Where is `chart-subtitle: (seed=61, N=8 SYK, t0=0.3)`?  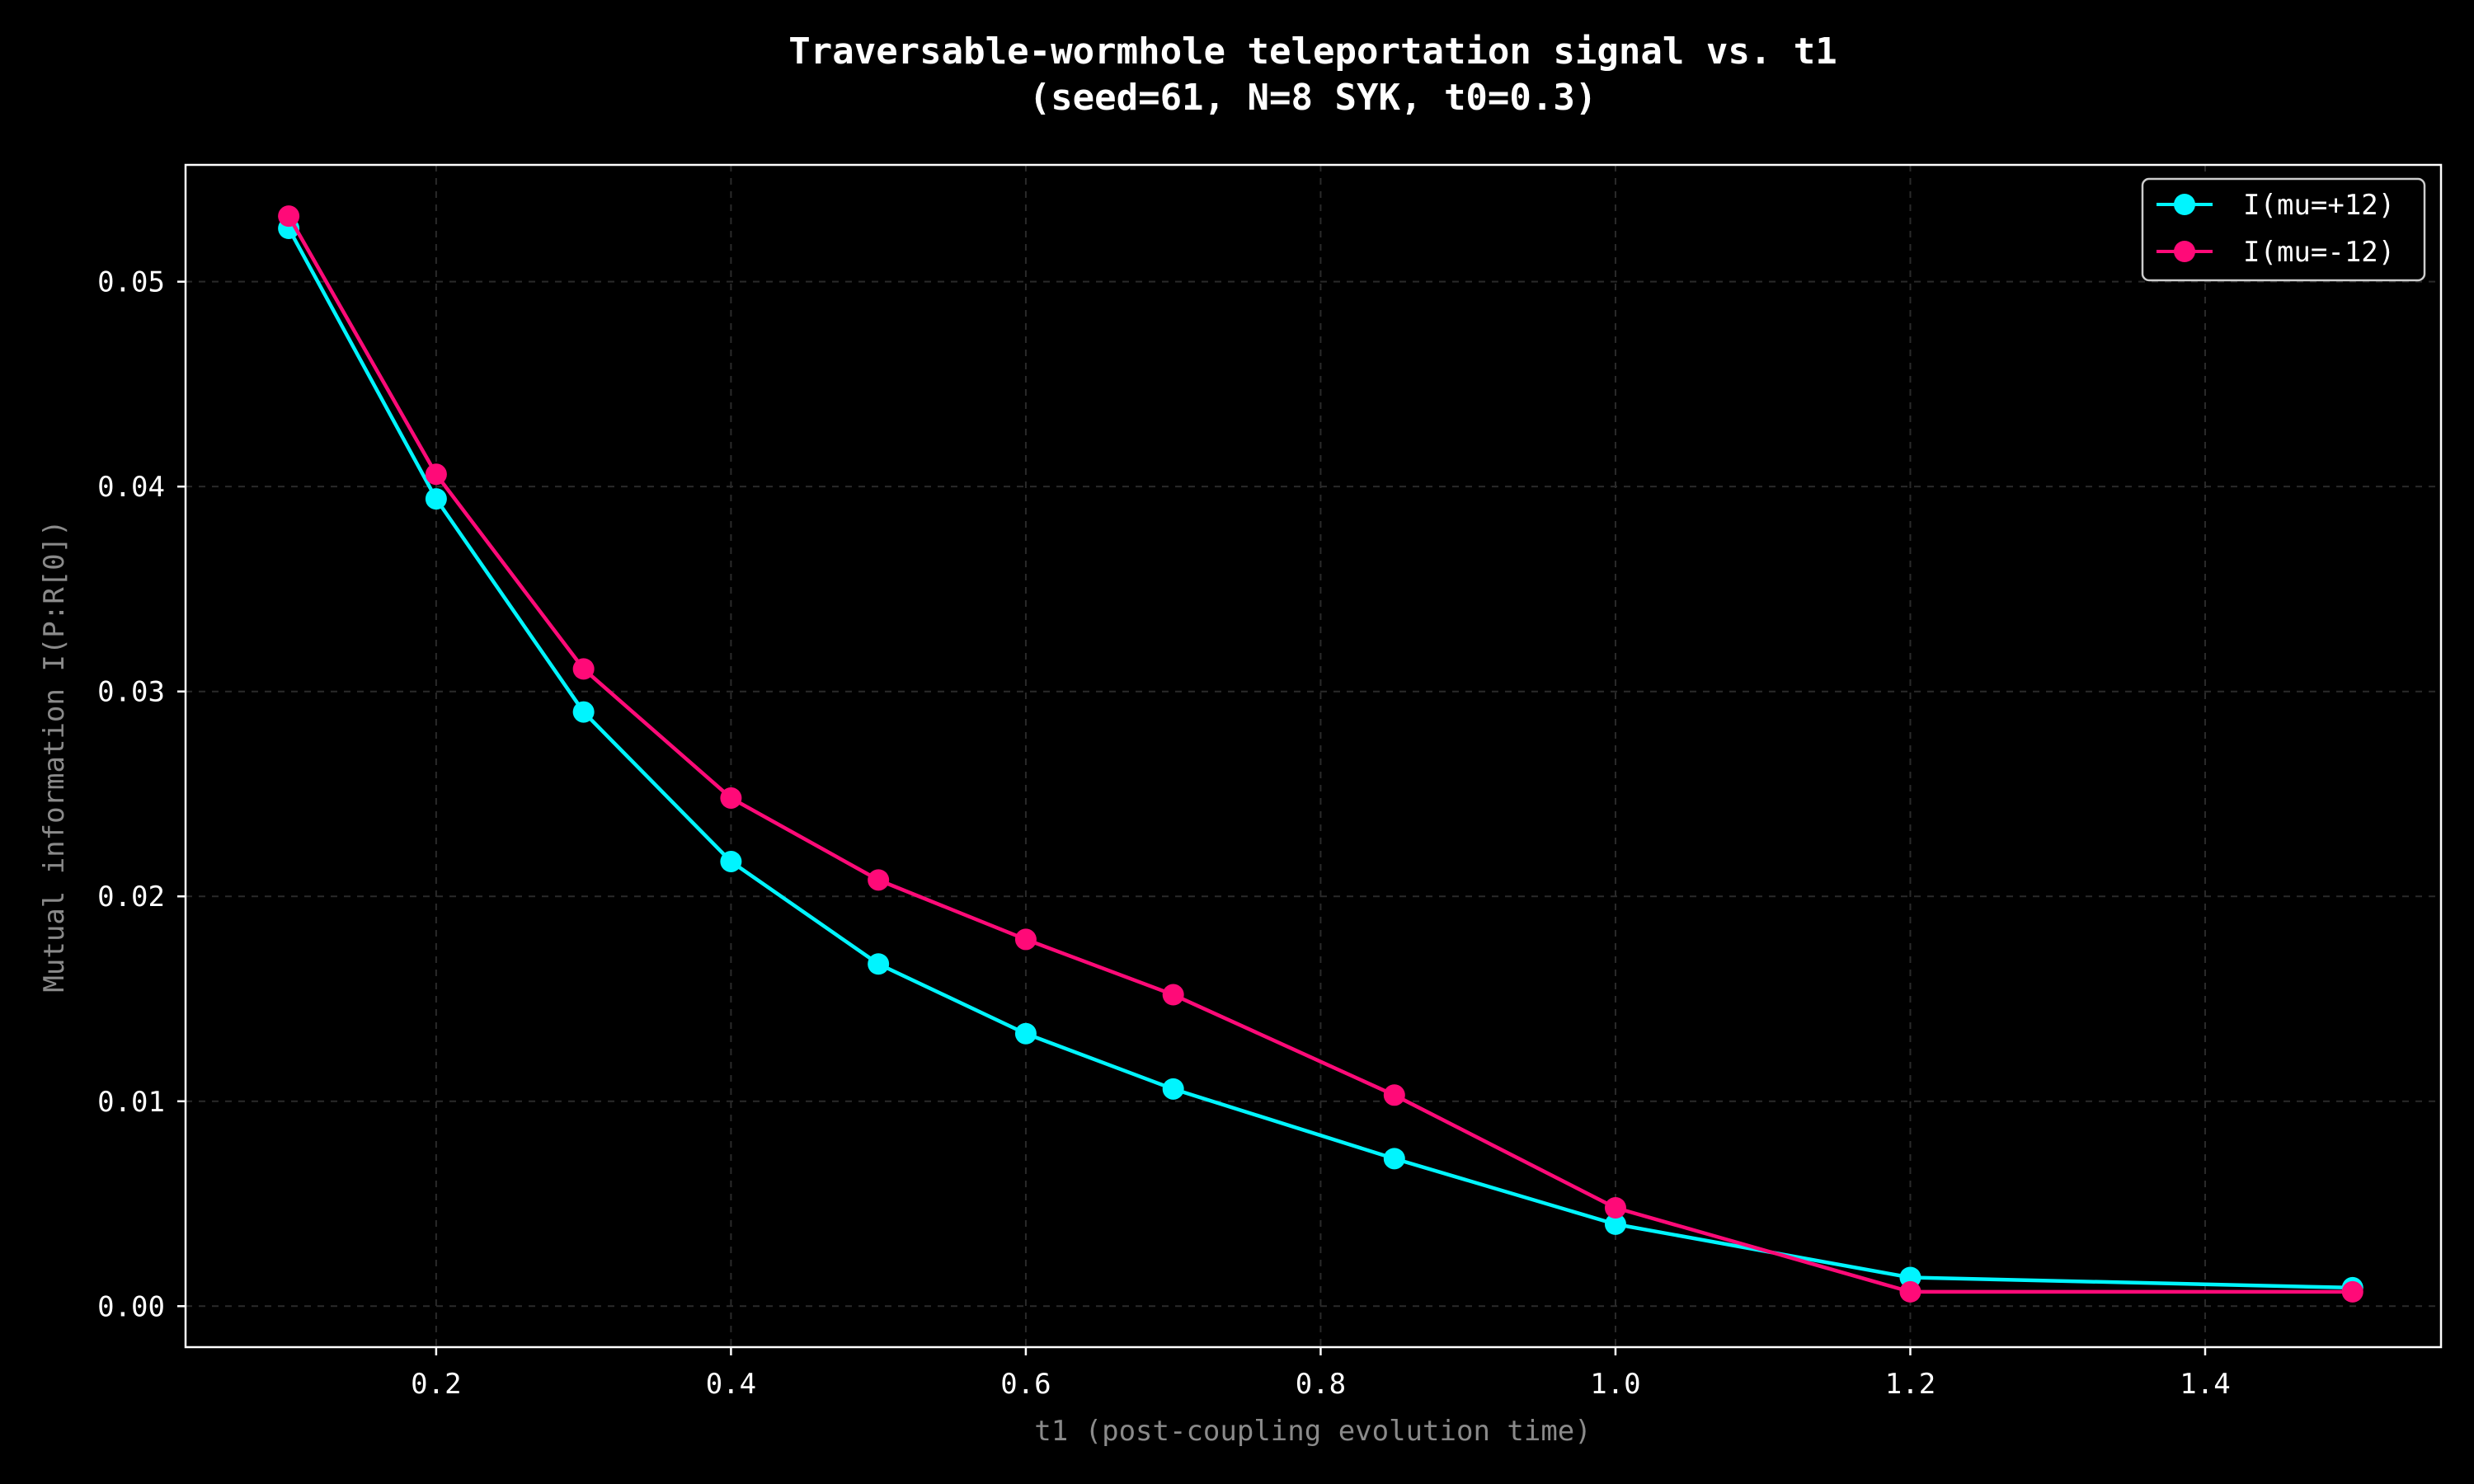
chart-subtitle: (seed=61, N=8 SYK, t0=0.3) is located at coordinates (1313, 98).